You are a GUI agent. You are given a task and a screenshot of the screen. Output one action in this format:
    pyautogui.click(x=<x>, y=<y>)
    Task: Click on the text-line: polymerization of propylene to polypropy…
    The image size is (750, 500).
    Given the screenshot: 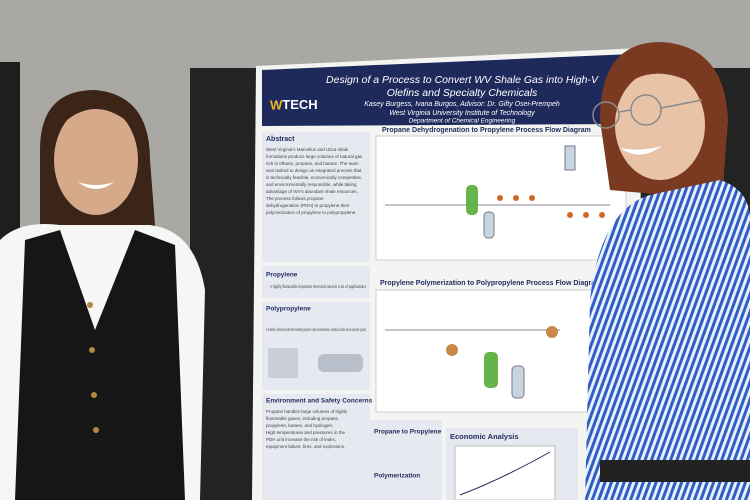 What is the action you would take?
    pyautogui.click(x=311, y=212)
    